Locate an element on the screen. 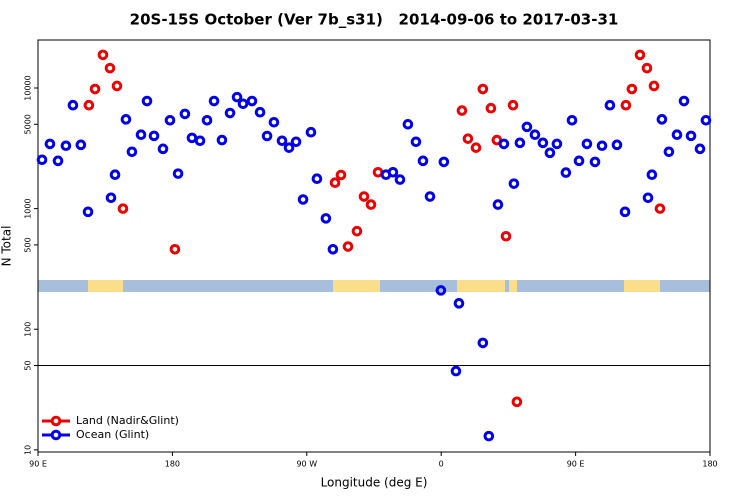 The image size is (750, 500). y-tick-label: 100 is located at coordinates (28, 329).